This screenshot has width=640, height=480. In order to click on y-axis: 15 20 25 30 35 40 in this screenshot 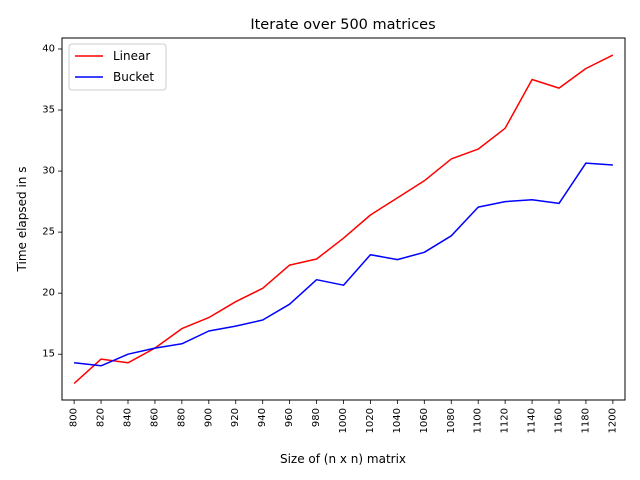, I will do `click(52, 201)`.